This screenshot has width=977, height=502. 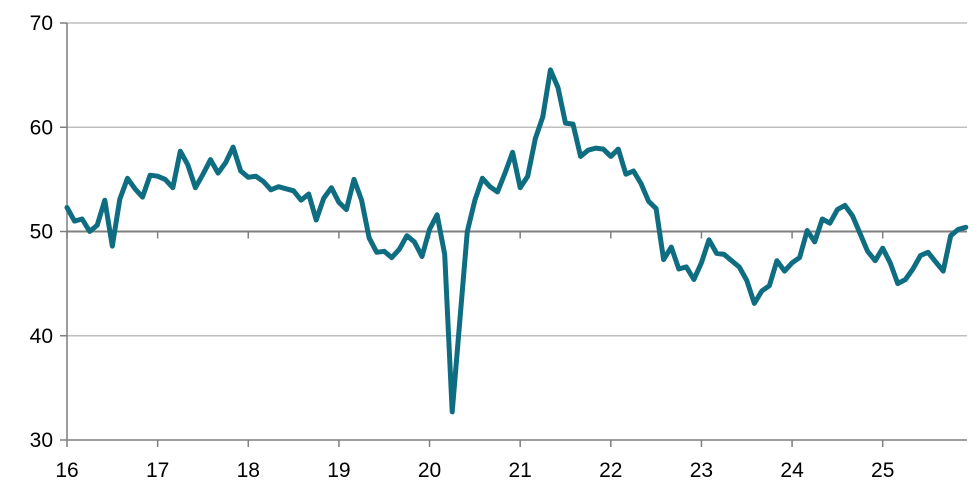 What do you see at coordinates (41, 23) in the screenshot?
I see `y-tick-label-70: 70` at bounding box center [41, 23].